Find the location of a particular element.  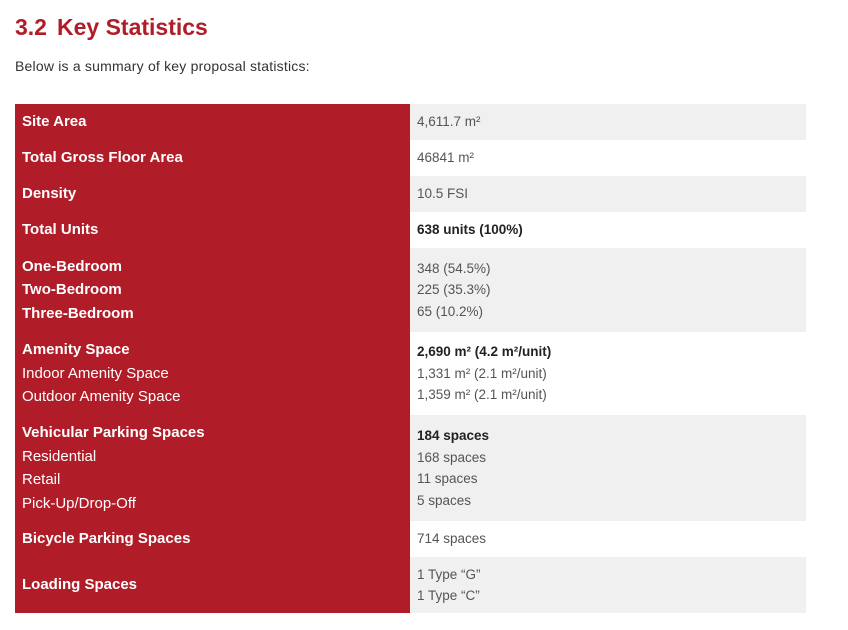

row-value-cell: 10.5 FSI is located at coordinates (608, 194).